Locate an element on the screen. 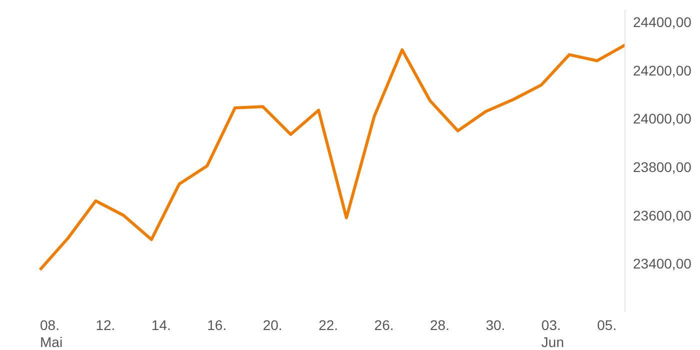 The height and width of the screenshot is (350, 700). y-tick-label: 23600,00 is located at coordinates (662, 215).